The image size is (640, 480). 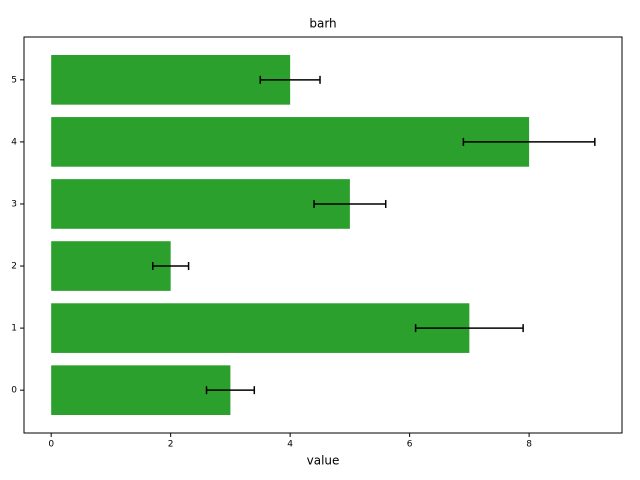 I want to click on y-tick-label: 4, so click(x=14, y=142).